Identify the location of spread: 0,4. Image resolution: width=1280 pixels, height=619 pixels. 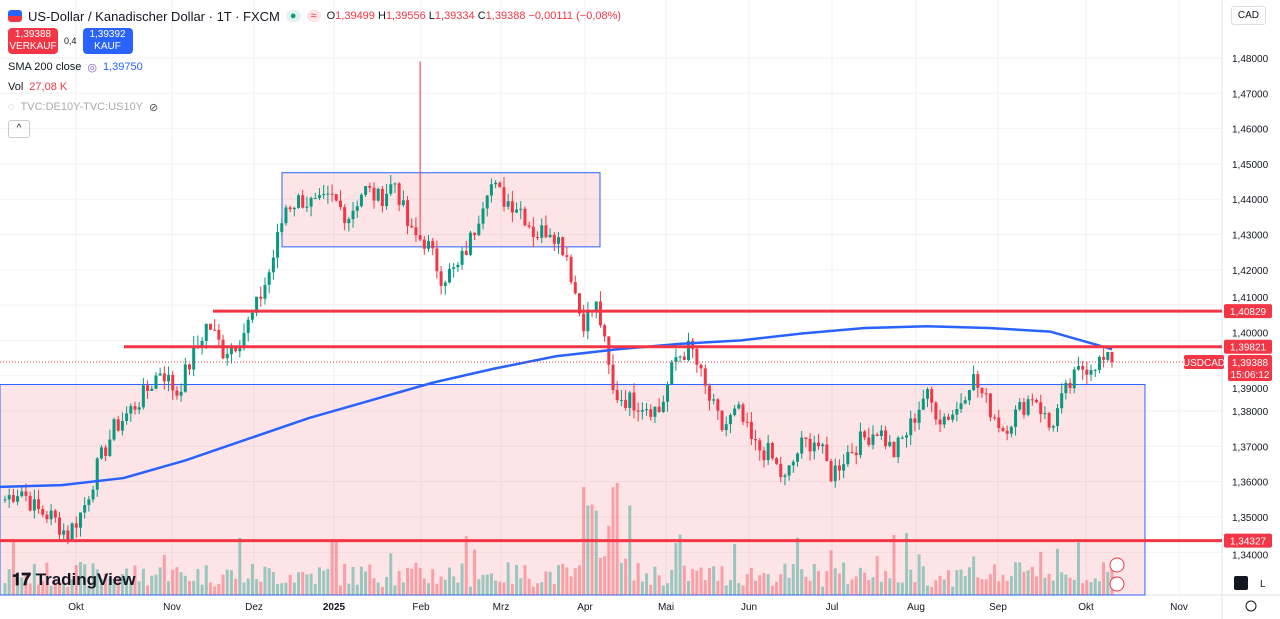
(70, 41).